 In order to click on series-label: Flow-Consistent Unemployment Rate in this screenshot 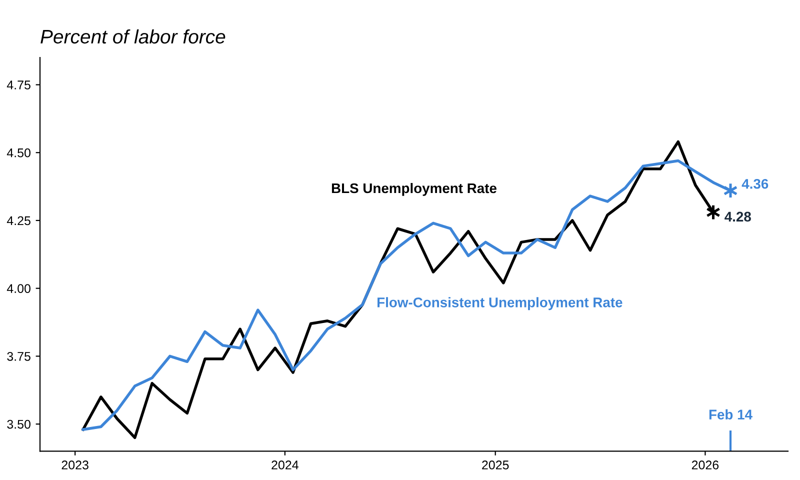, I will do `click(500, 303)`.